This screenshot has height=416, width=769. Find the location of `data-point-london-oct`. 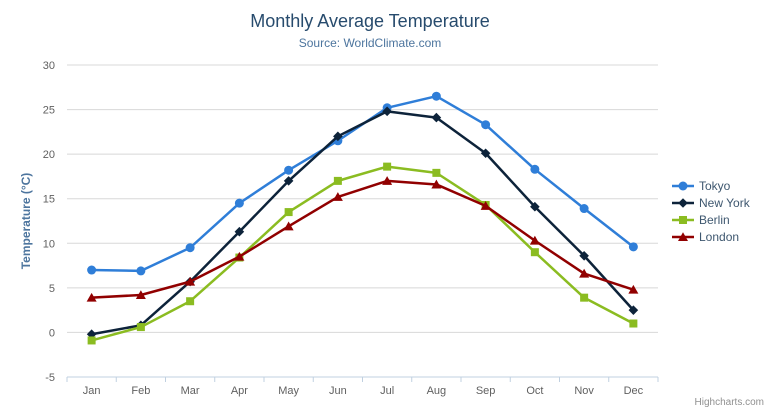

data-point-london-oct is located at coordinates (534, 240).